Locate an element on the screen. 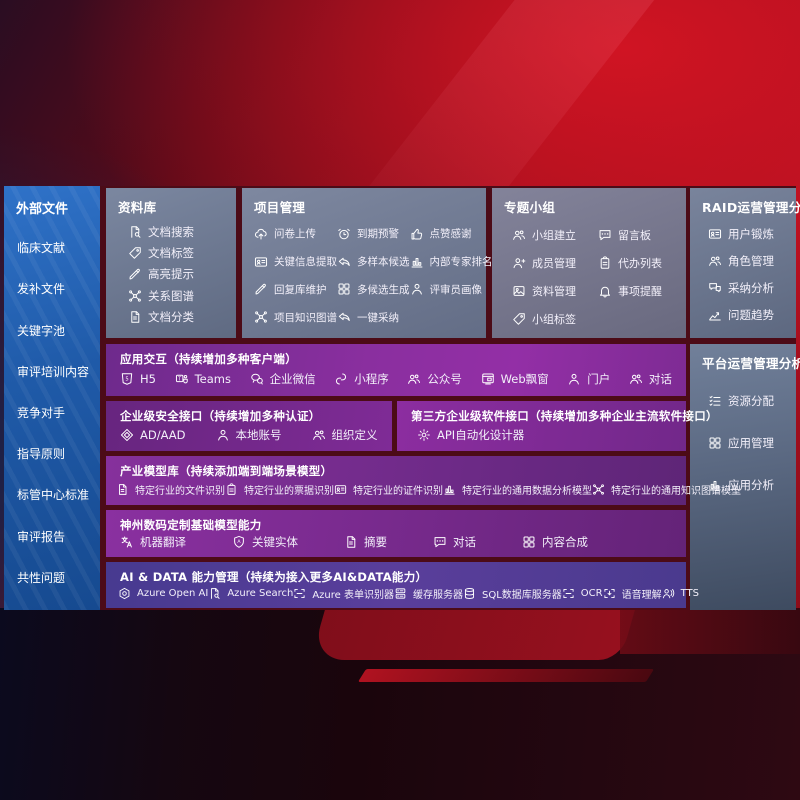 The height and width of the screenshot is (800, 800). feature-item: 项目知识图谱 is located at coordinates (295, 317).